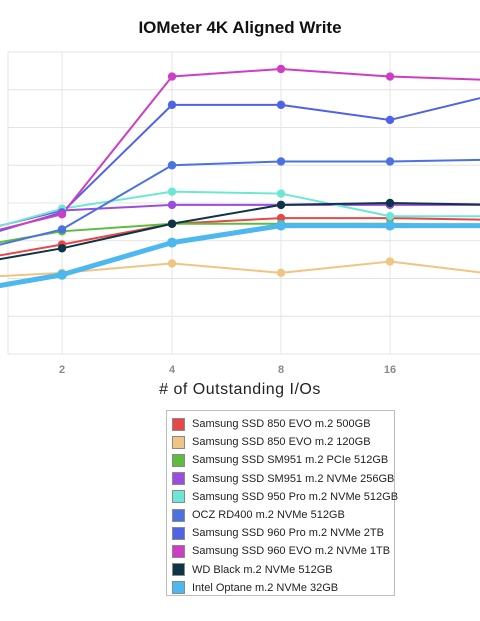 The height and width of the screenshot is (621, 480). I want to click on x-tick-label: 2, so click(62, 370).